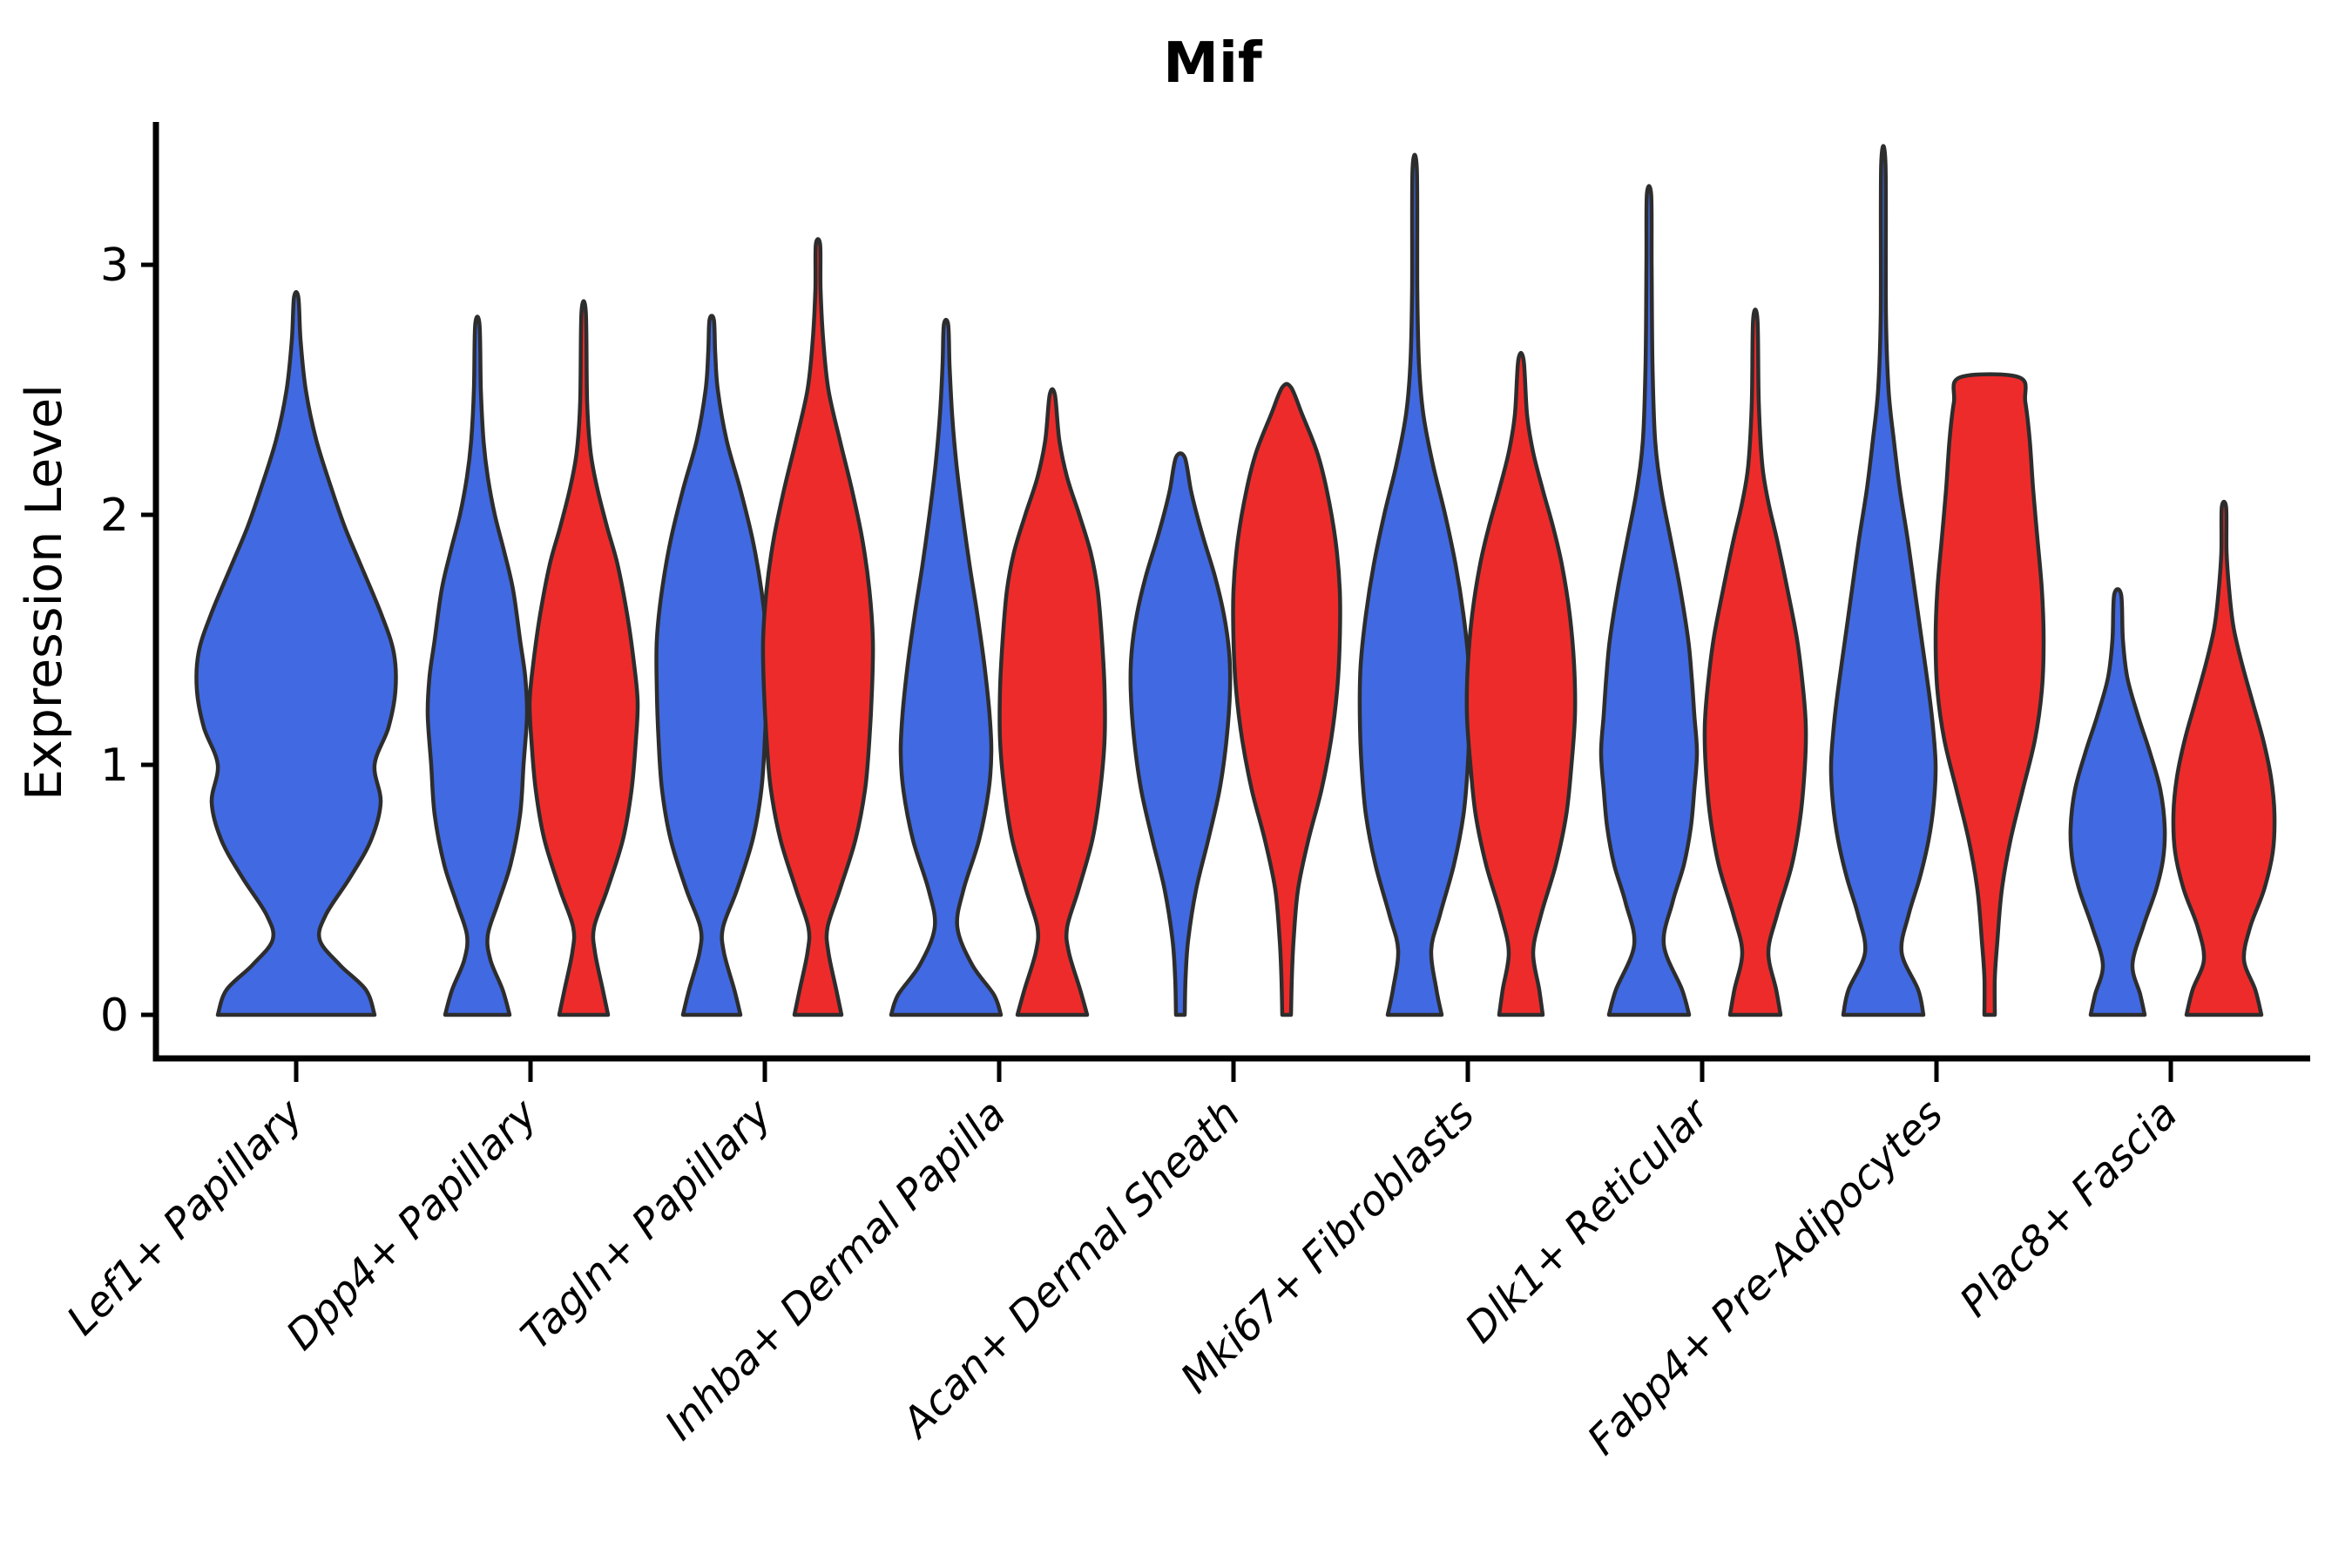  I want to click on plot-title: Mif, so click(1213, 64).